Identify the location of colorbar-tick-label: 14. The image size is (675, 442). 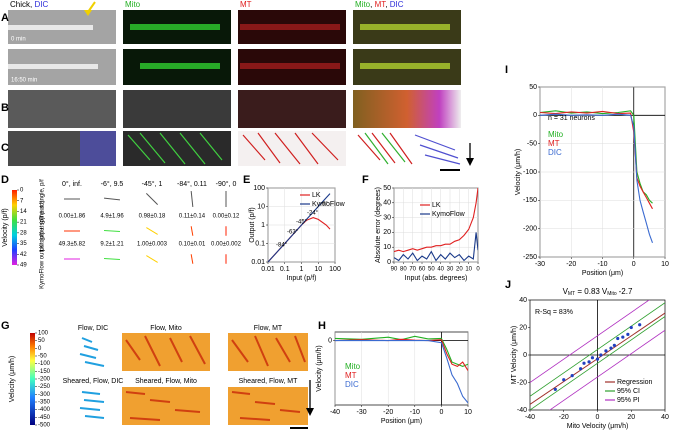
(23, 212).